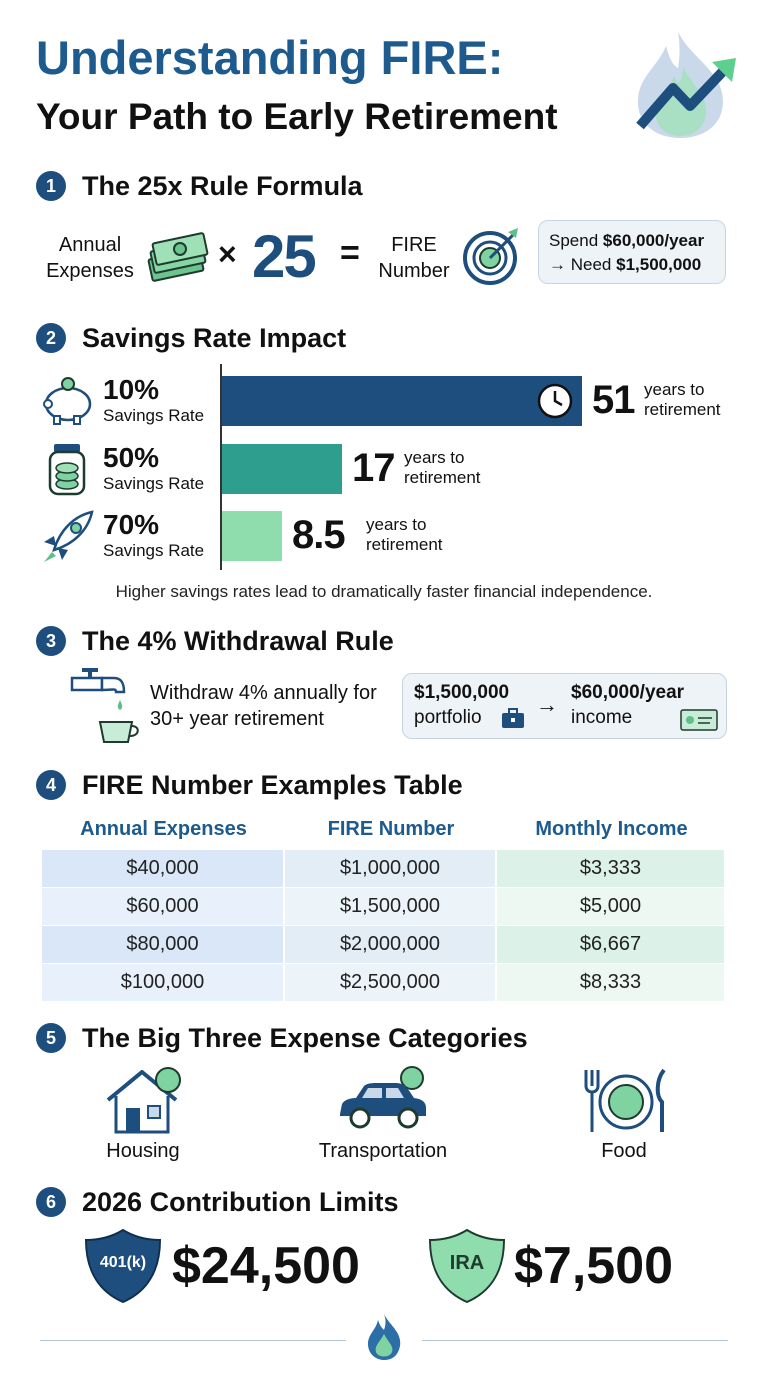  I want to click on table-cell: $100,000, so click(162, 982).